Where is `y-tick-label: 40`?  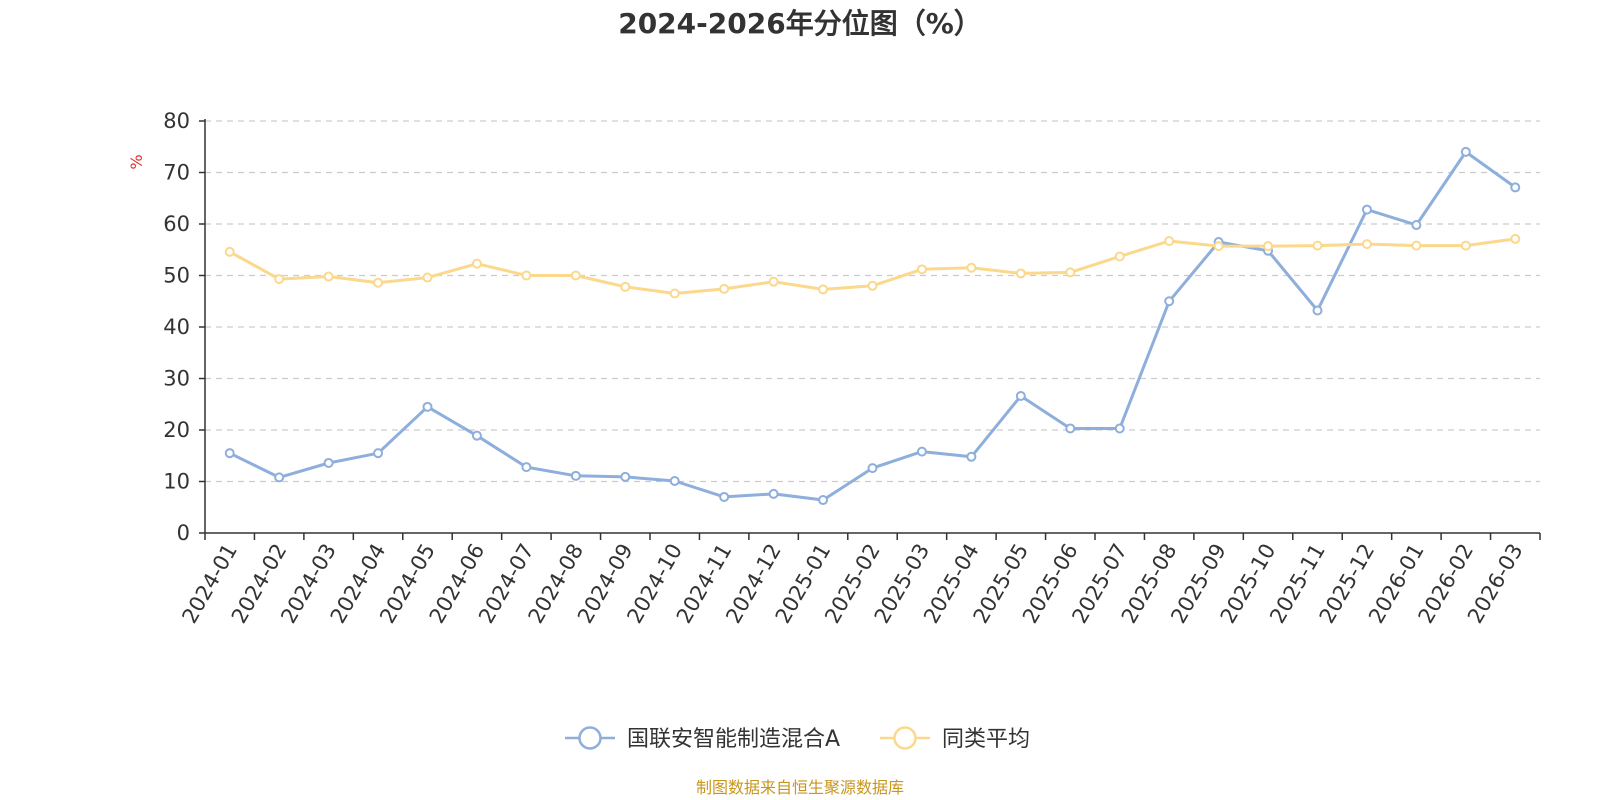
y-tick-label: 40 is located at coordinates (176, 327).